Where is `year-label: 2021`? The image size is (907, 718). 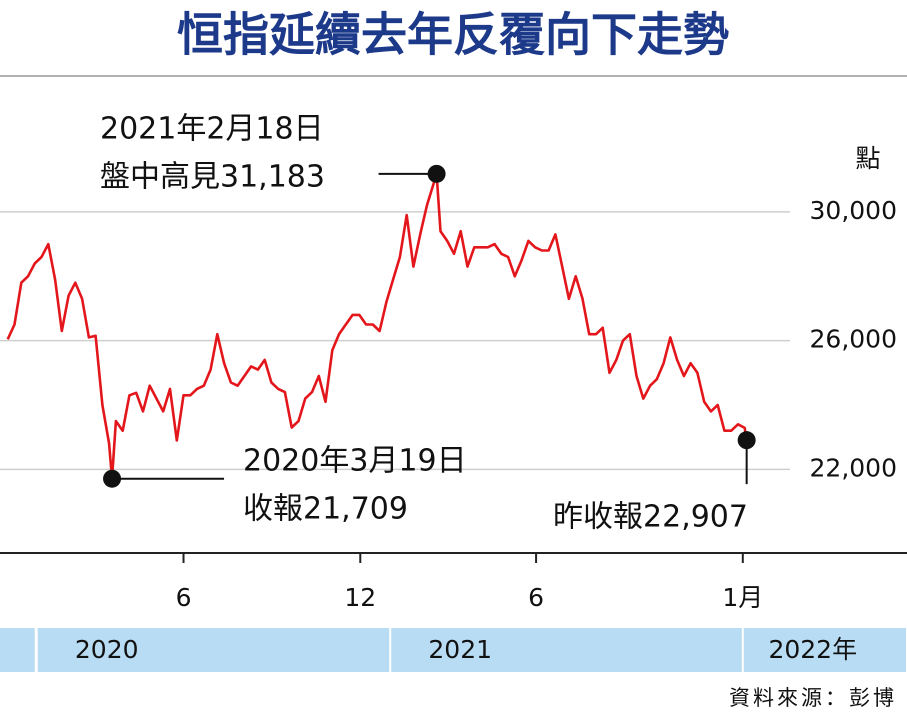 year-label: 2021 is located at coordinates (460, 649).